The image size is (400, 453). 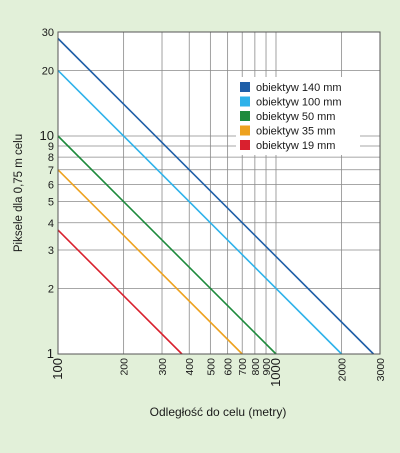 I want to click on y-tick-label: 5, so click(x=51, y=203).